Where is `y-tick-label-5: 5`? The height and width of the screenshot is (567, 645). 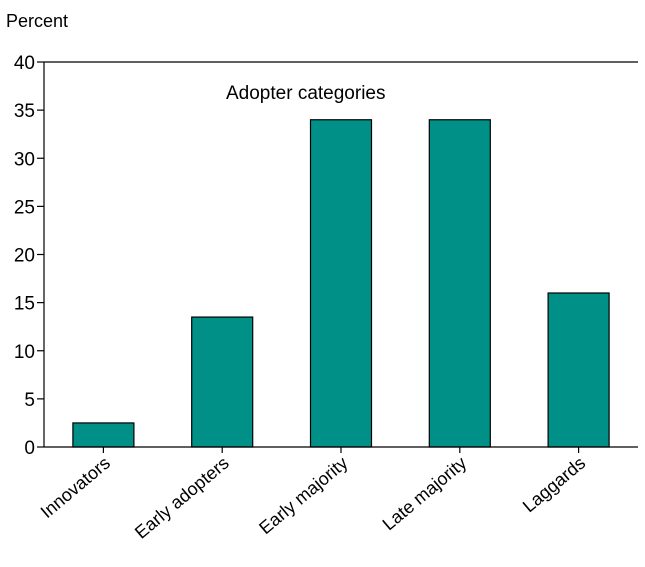 y-tick-label-5: 5 is located at coordinates (29, 400).